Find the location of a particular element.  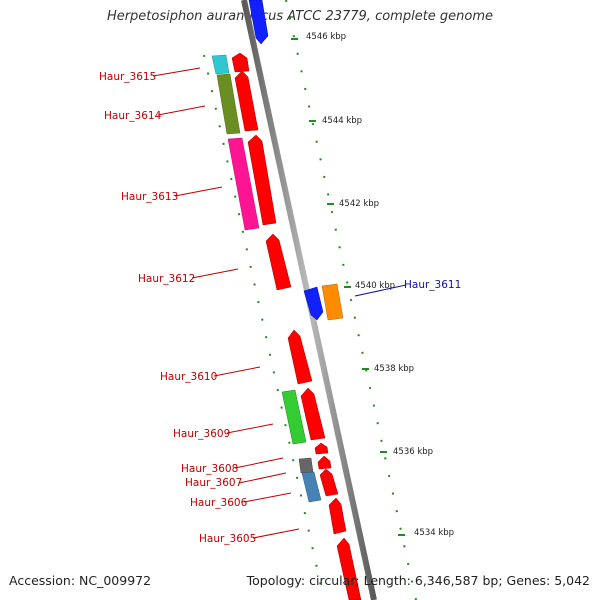

gene-label: Haur_3606 is located at coordinates (219, 503).